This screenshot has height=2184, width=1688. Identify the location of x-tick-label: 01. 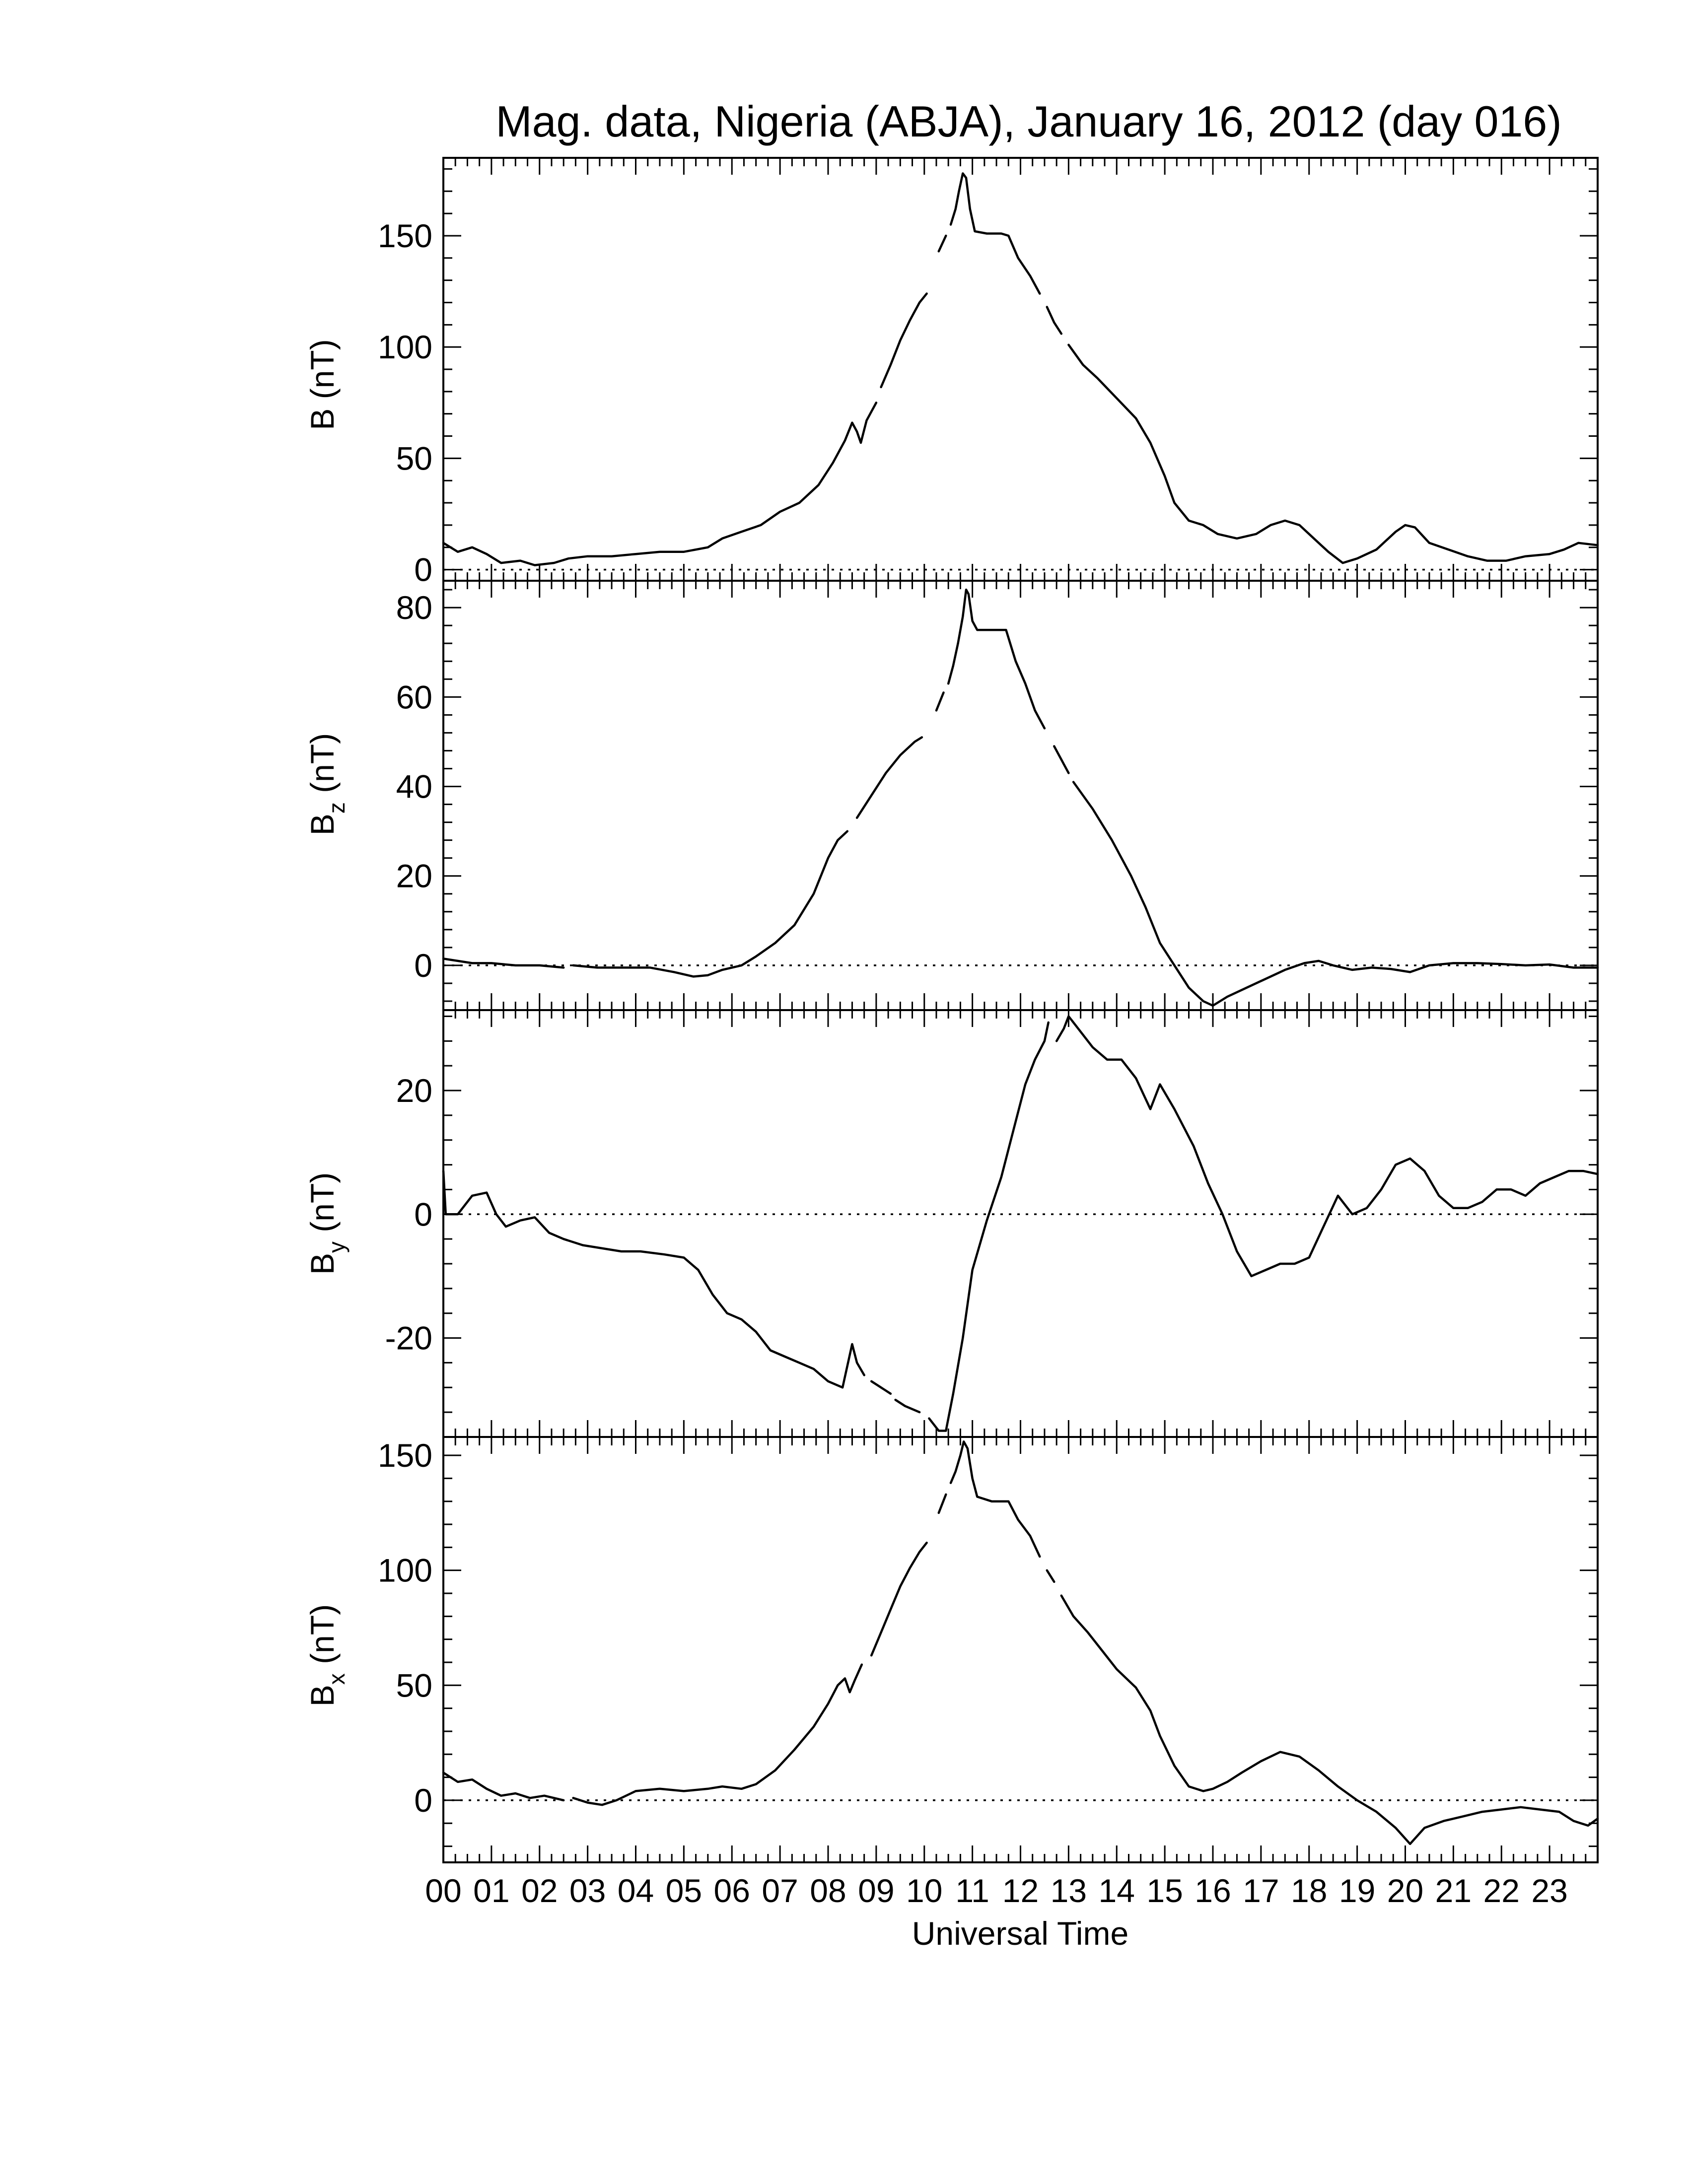
(491, 1890).